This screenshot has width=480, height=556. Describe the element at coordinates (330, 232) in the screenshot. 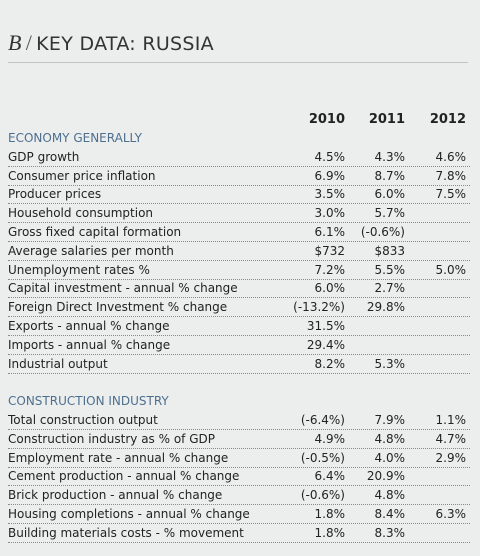

I see `cell: 6.1%` at that location.